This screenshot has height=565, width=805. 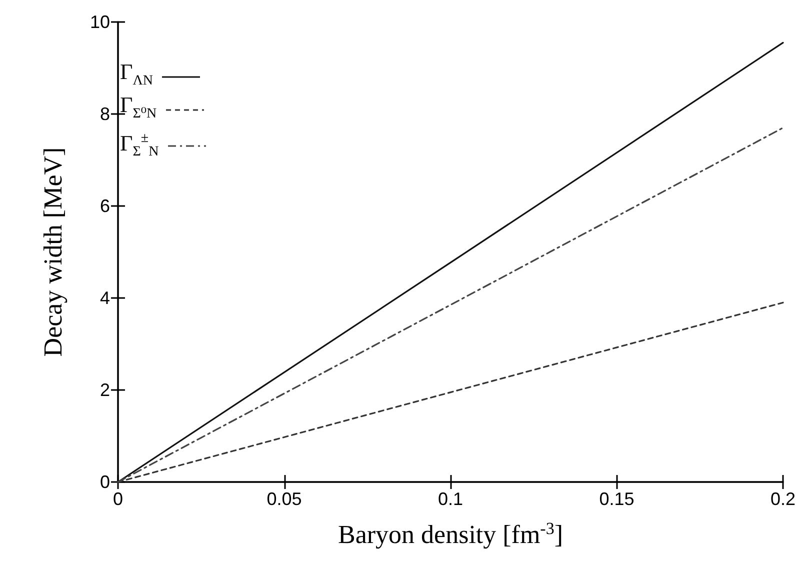 I want to click on x-tick-label: 0.05, so click(x=284, y=499).